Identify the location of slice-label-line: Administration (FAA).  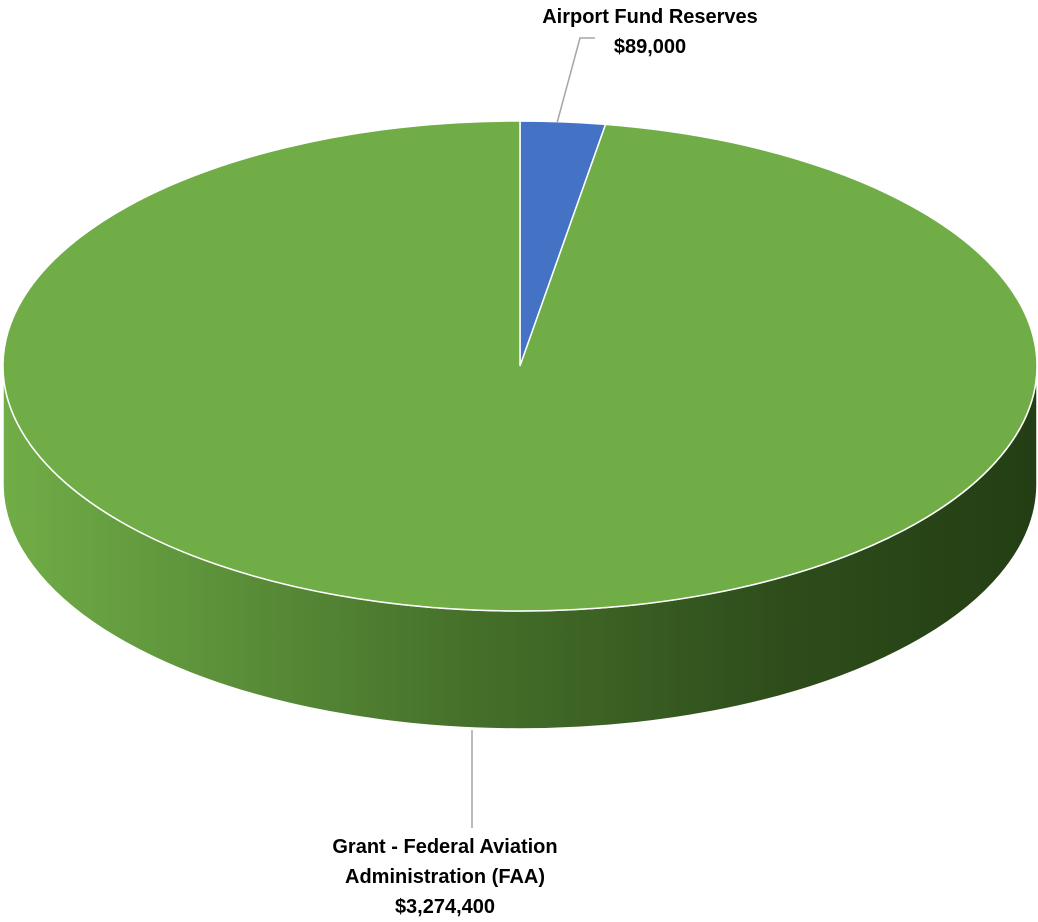
(445, 877).